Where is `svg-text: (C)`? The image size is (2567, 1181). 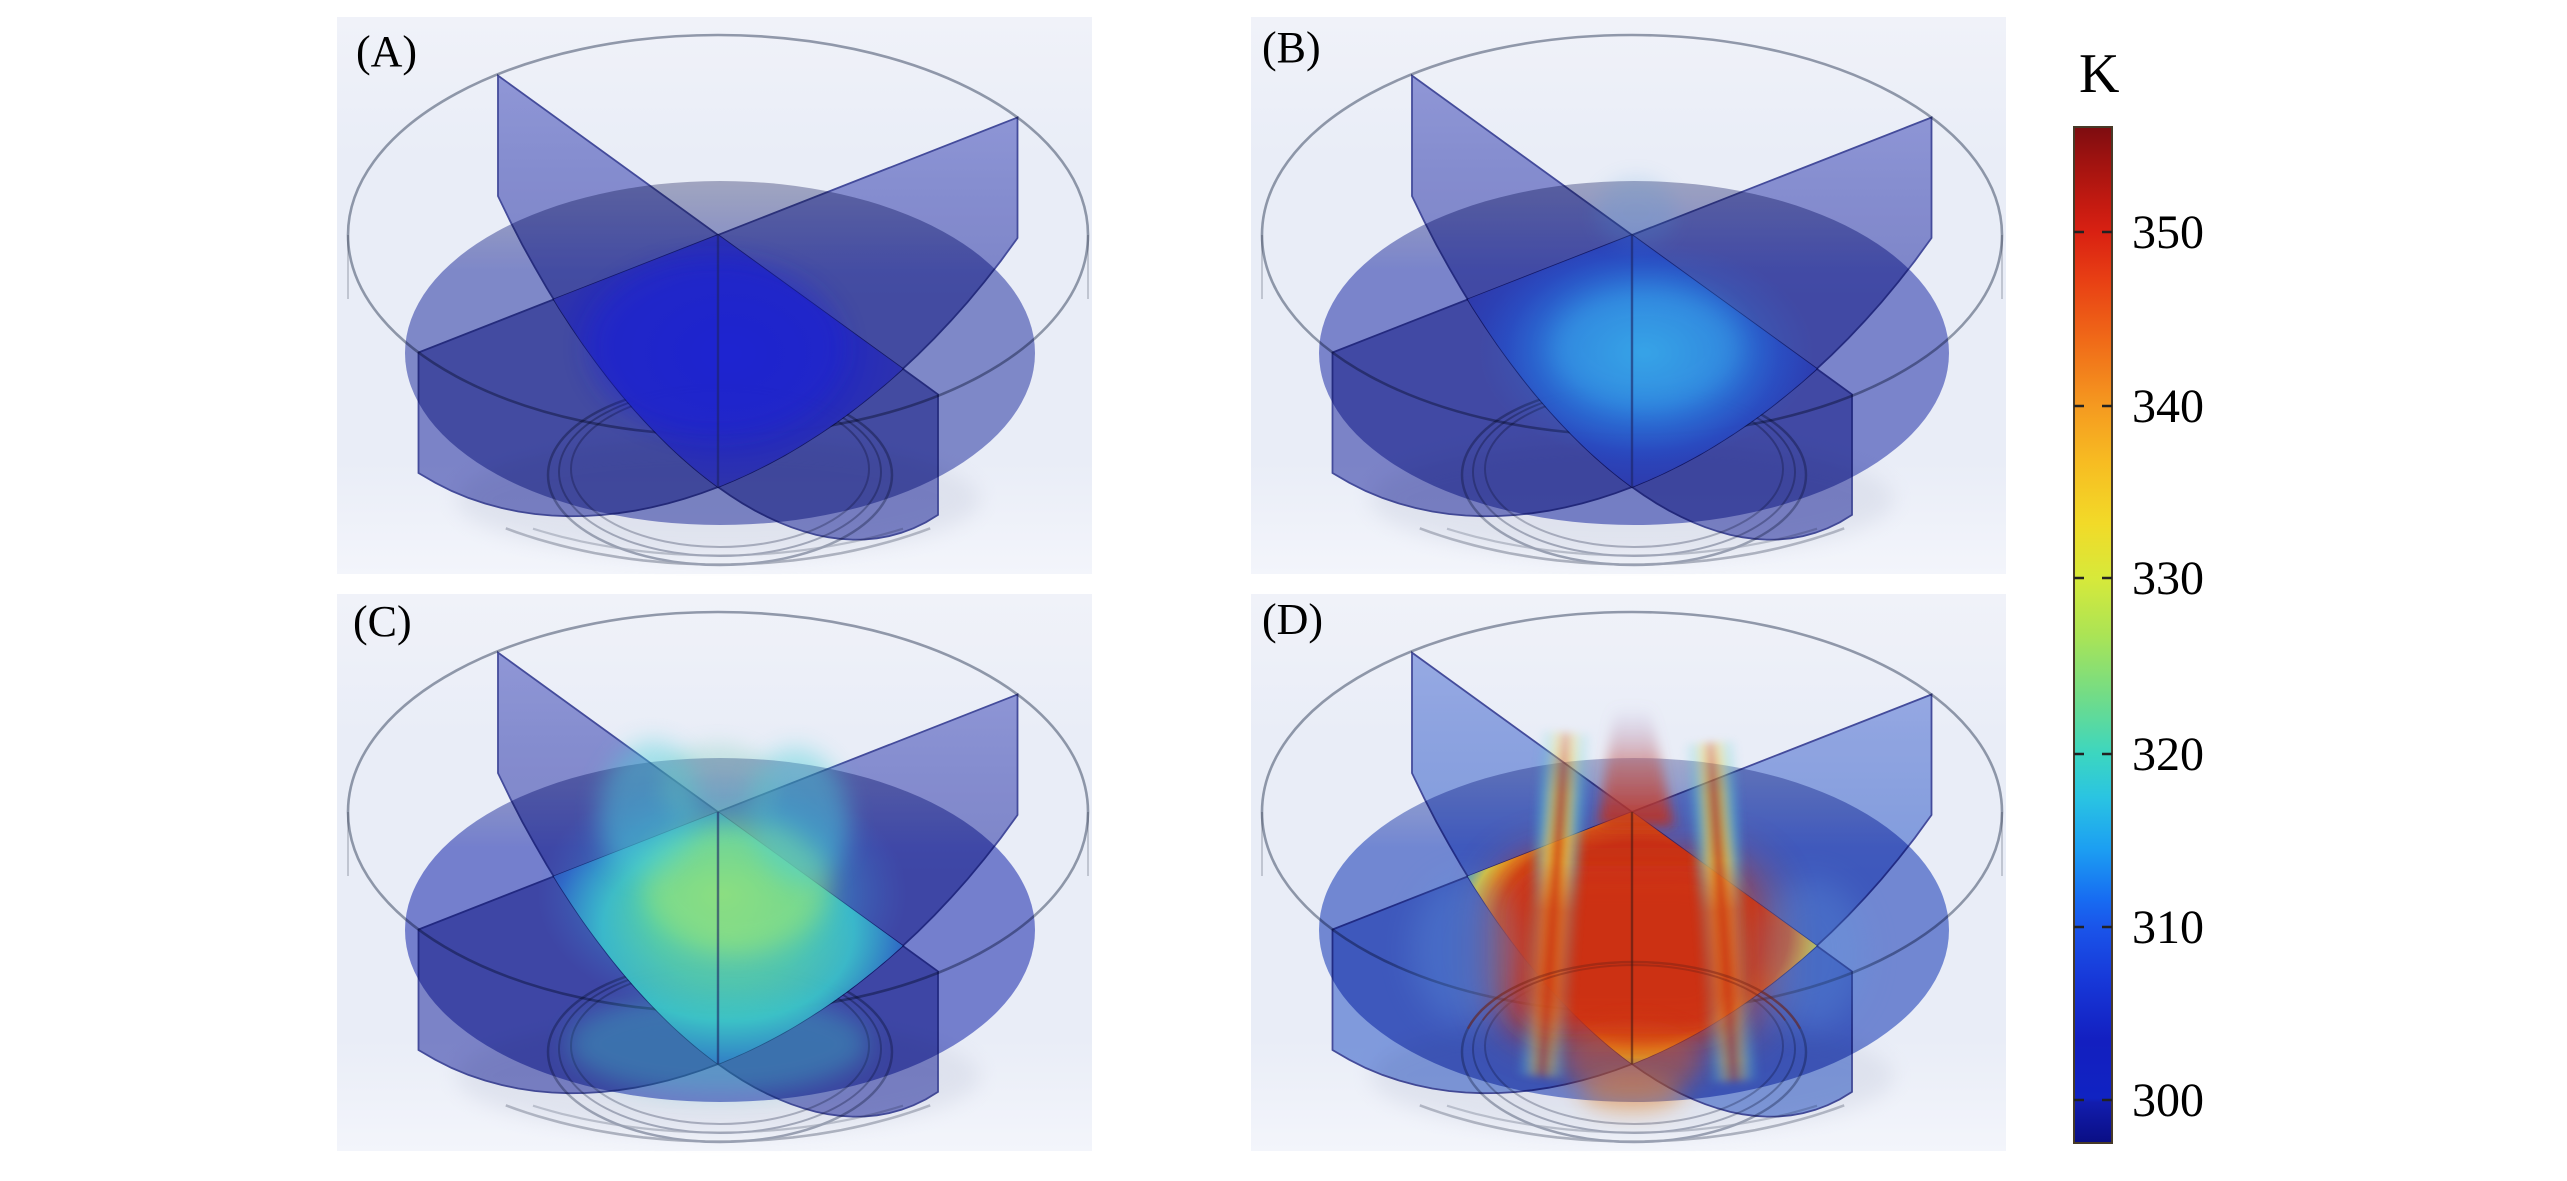
svg-text: (C) is located at coordinates (382, 621).